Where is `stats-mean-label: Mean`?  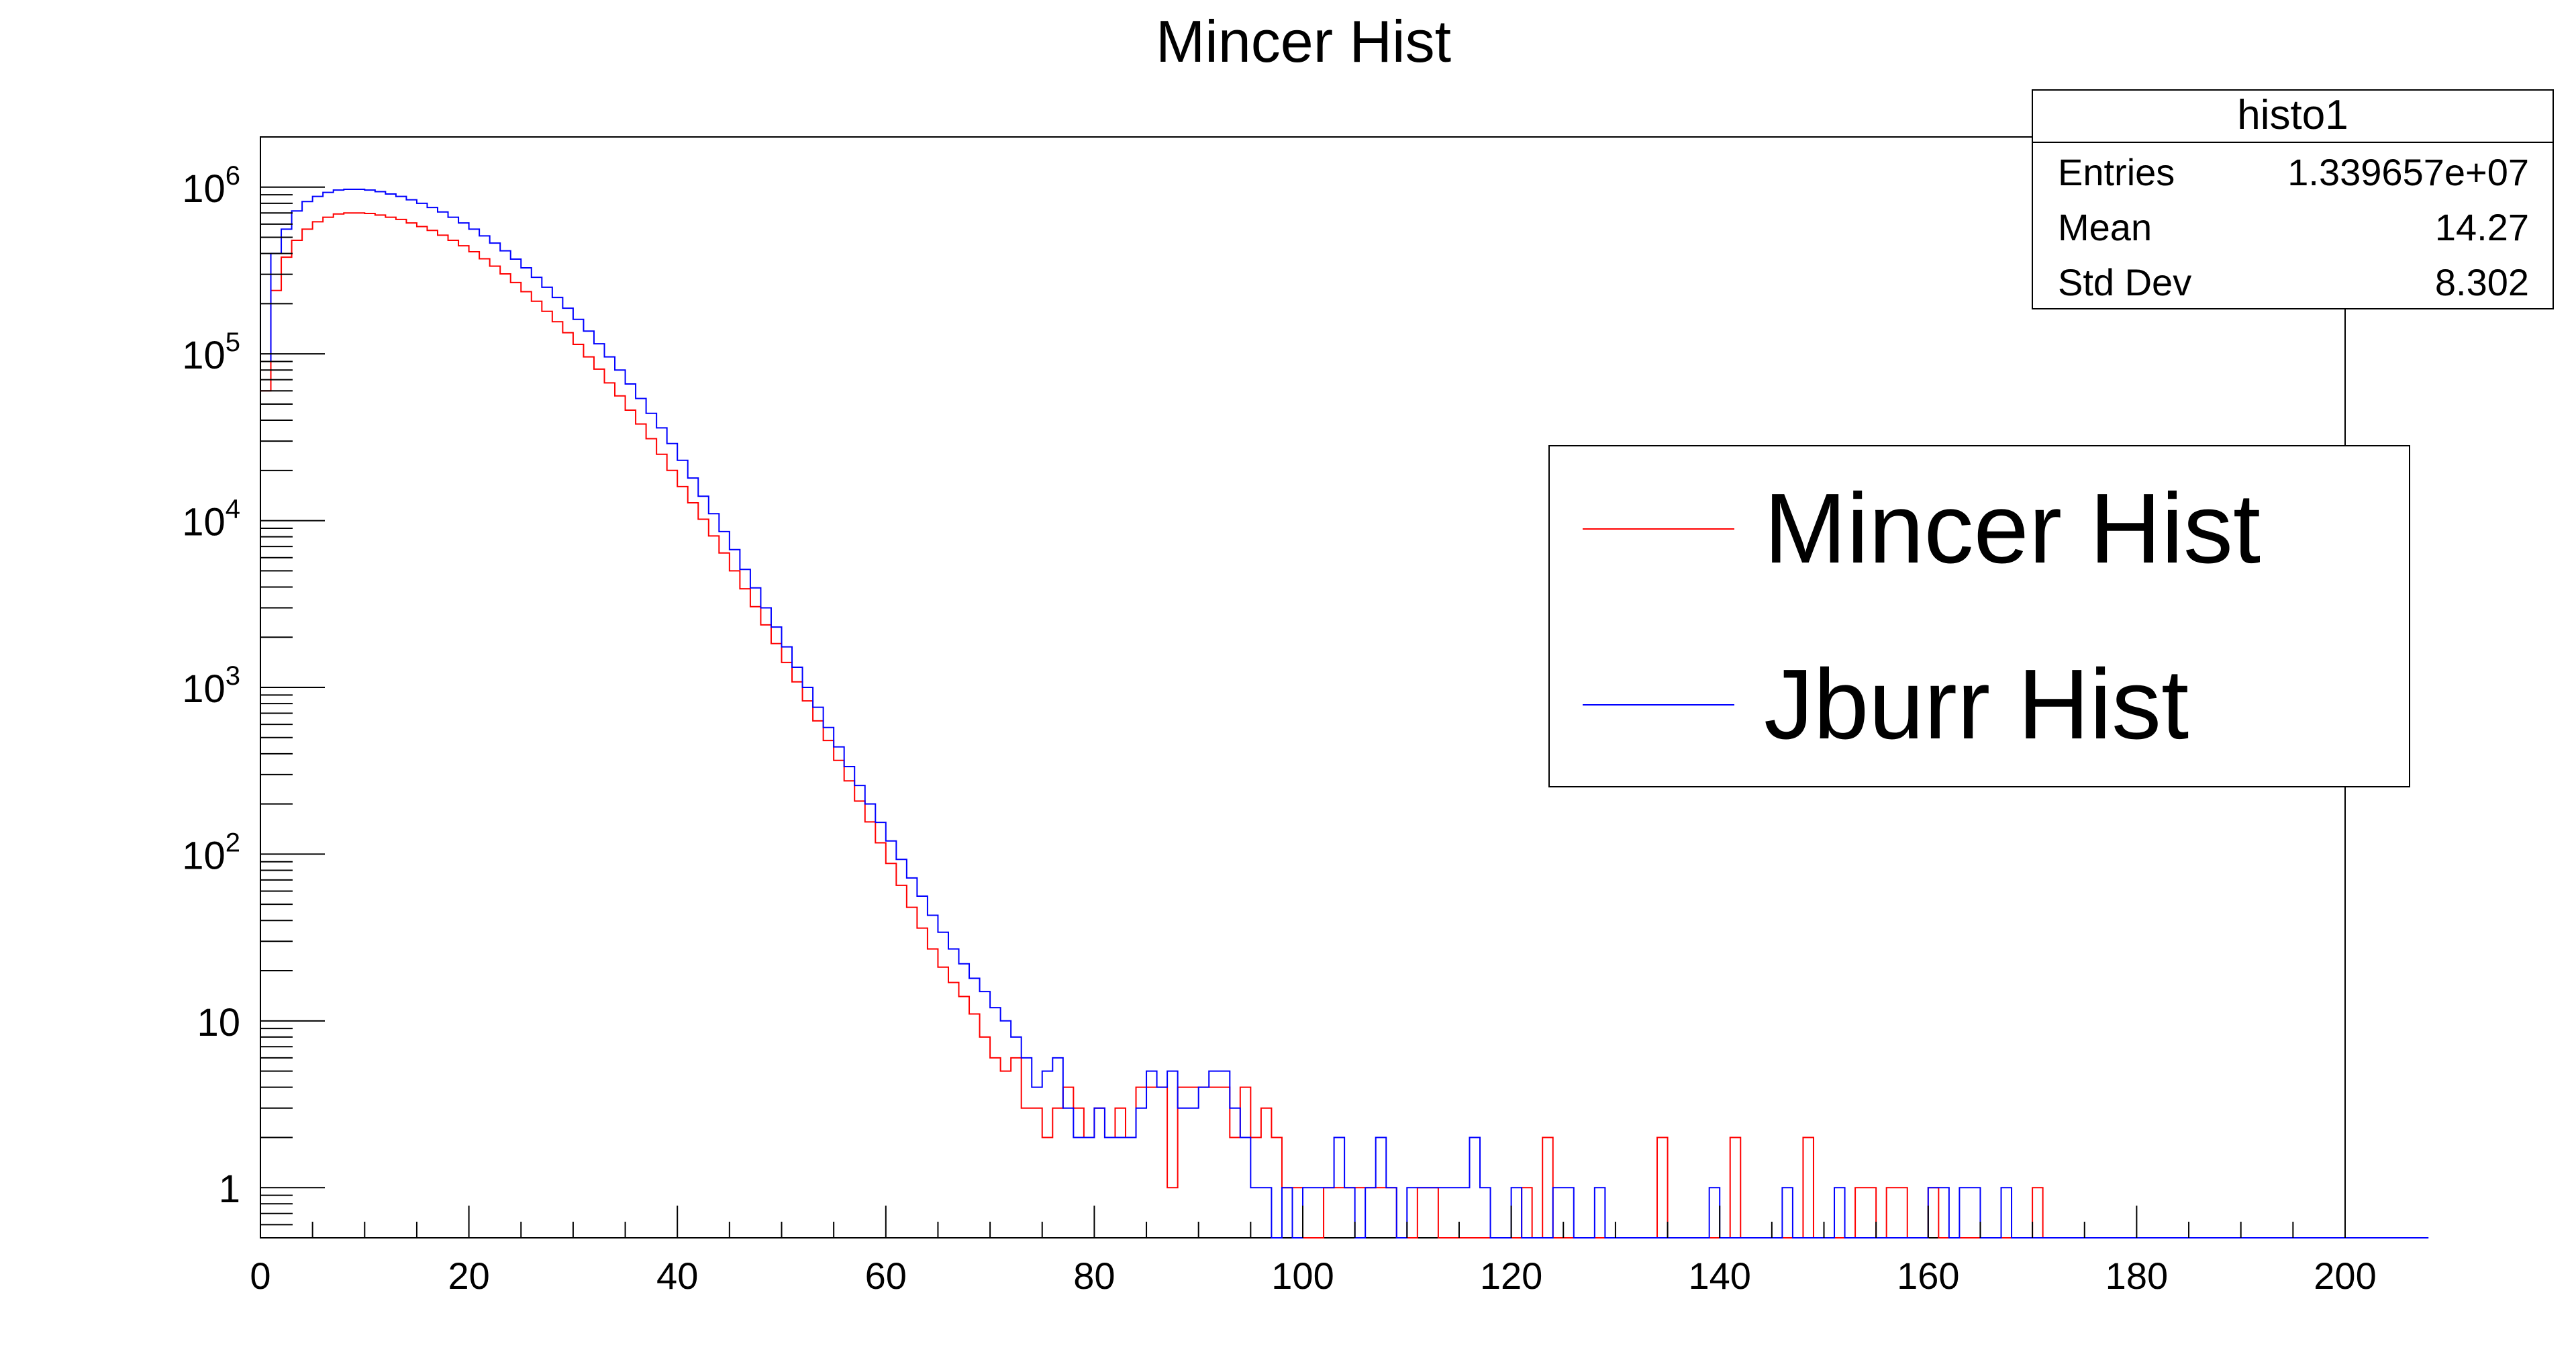
stats-mean-label: Mean is located at coordinates (2105, 227).